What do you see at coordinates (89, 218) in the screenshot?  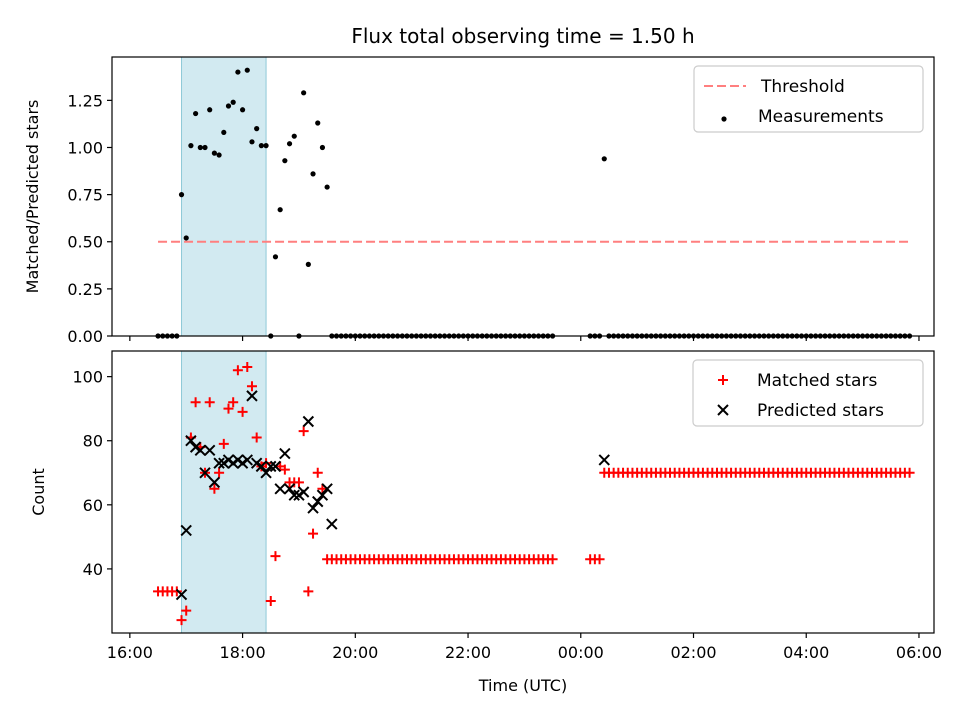 I see `top-y-ticks: 0.00 0.25 0.50 0.75 1.00 1.25` at bounding box center [89, 218].